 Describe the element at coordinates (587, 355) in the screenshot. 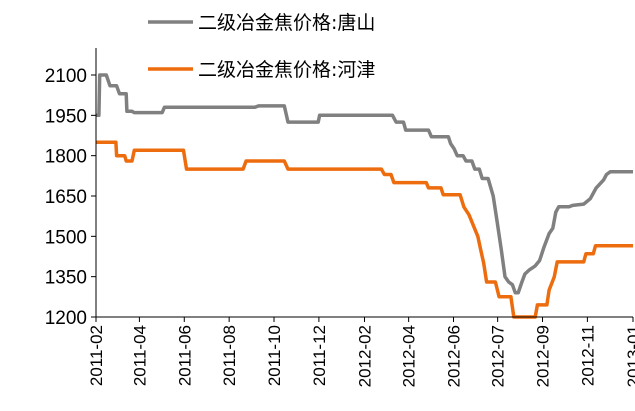

I see `x-tick-label: 2012-11` at that location.